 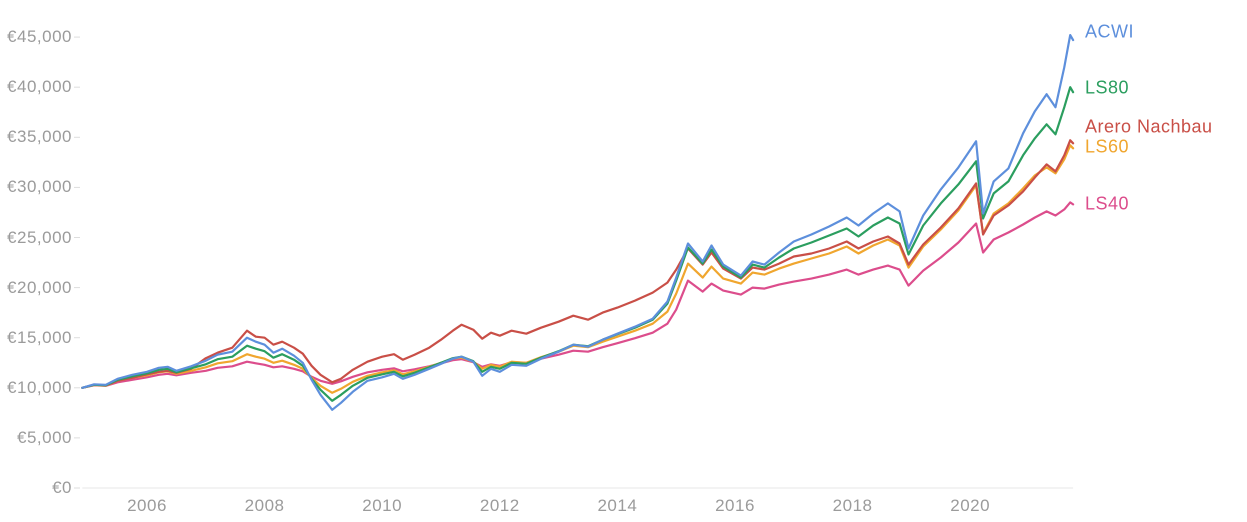 I want to click on x-axis-tick-label: 2016, so click(x=735, y=505).